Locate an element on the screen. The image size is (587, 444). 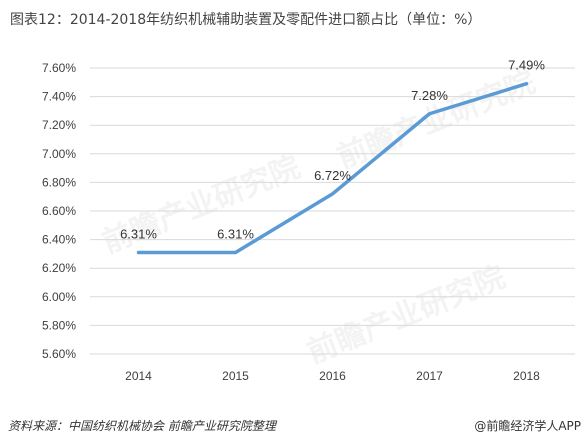
y-tick-label: 6.00% is located at coordinates (59, 297).